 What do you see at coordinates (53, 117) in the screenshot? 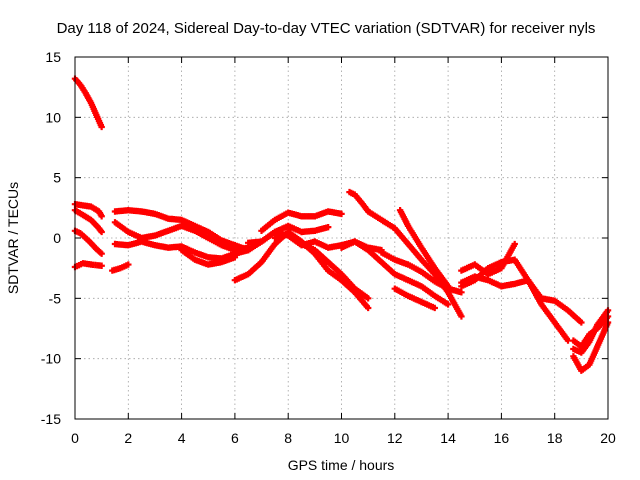
I see `y-tick-label: 10` at bounding box center [53, 117].